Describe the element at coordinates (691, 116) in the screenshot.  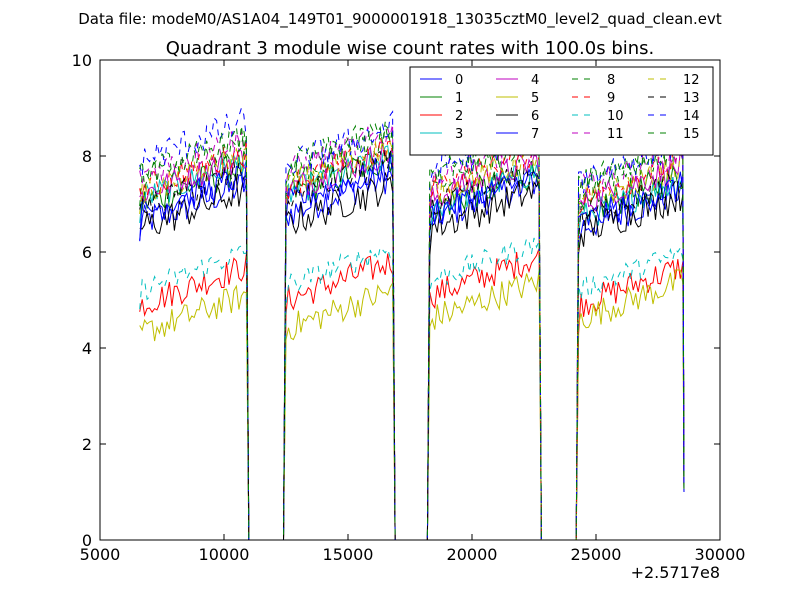
I see `legend-label-14: 14` at that location.